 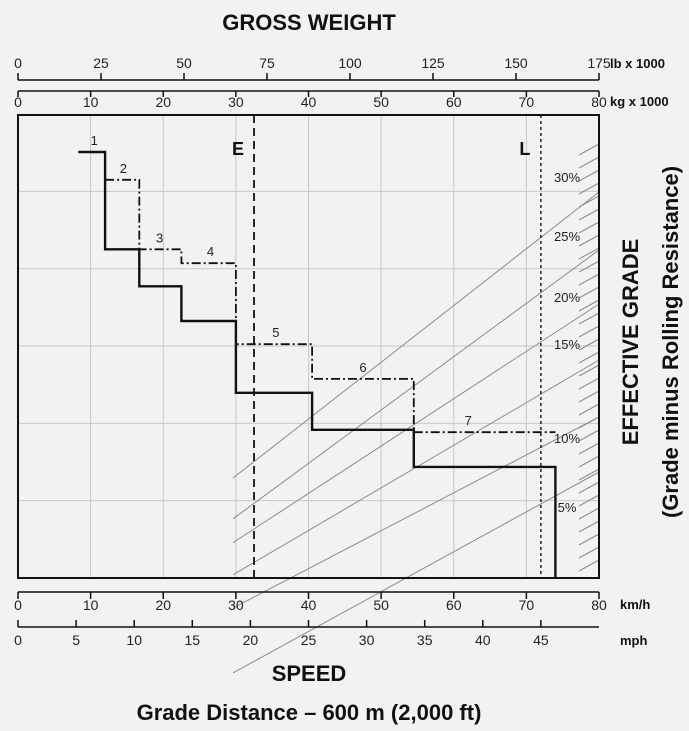 I want to click on chart-title: GROSS WEIGHT, so click(x=309, y=22).